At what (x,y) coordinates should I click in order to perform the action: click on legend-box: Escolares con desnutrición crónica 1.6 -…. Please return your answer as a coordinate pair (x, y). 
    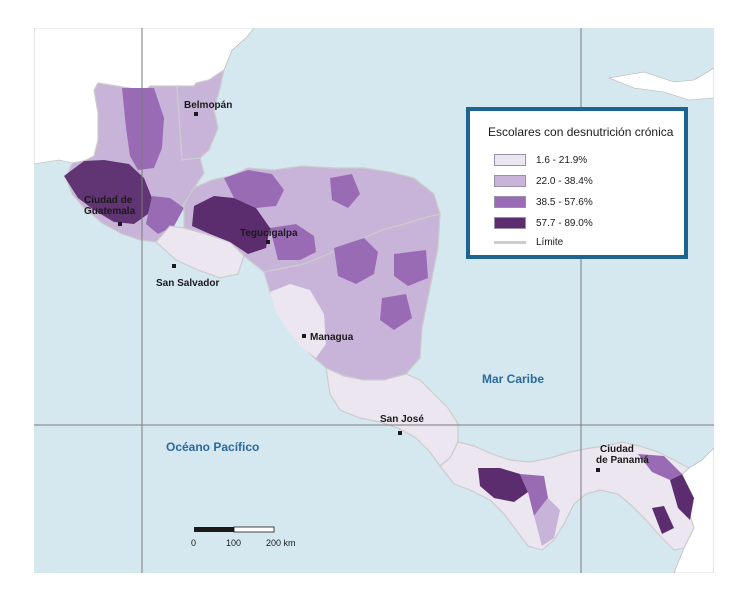
    Looking at the image, I should click on (577, 183).